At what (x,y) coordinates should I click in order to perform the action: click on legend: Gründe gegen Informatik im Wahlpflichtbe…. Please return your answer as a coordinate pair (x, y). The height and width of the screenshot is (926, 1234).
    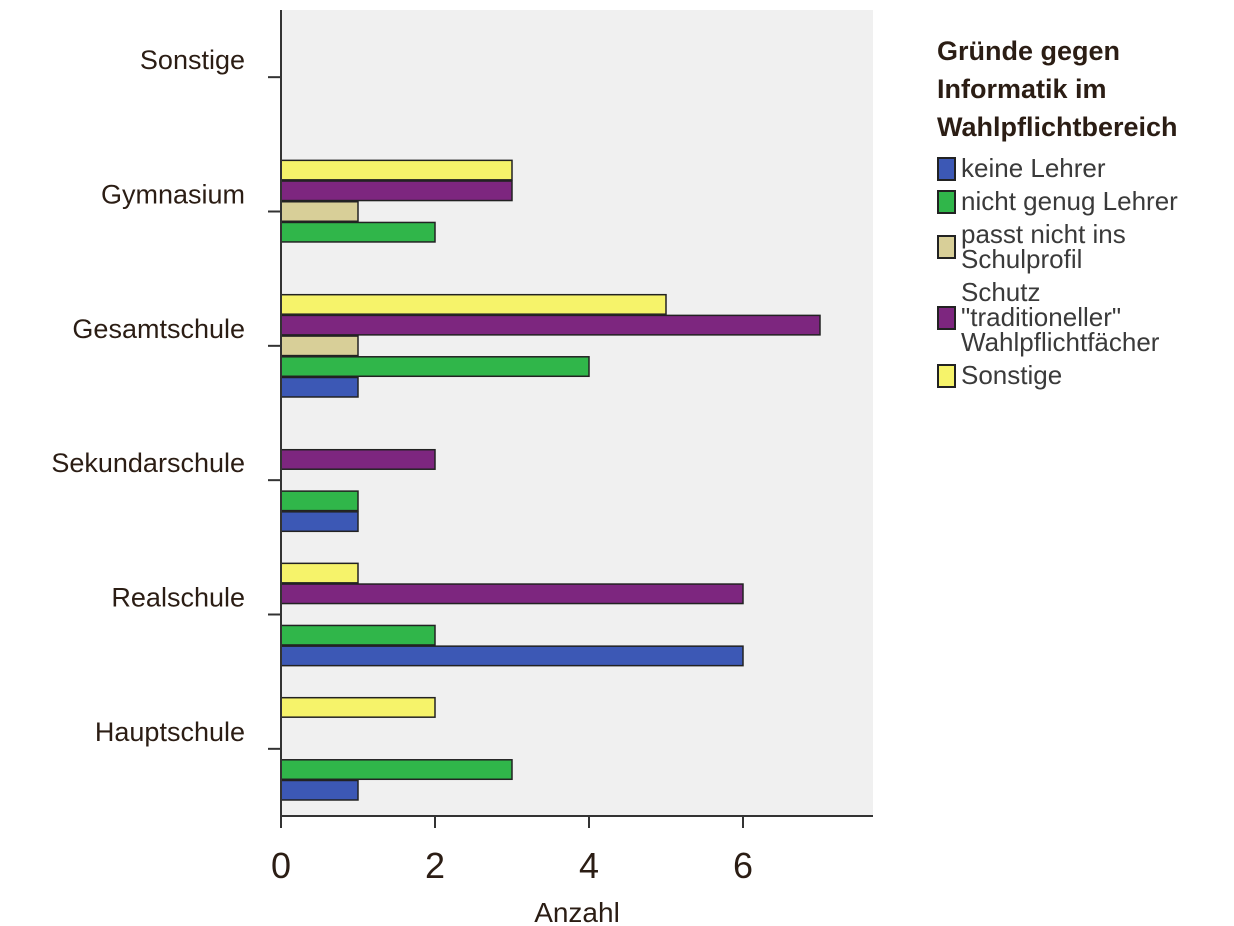
    Looking at the image, I should click on (1085, 214).